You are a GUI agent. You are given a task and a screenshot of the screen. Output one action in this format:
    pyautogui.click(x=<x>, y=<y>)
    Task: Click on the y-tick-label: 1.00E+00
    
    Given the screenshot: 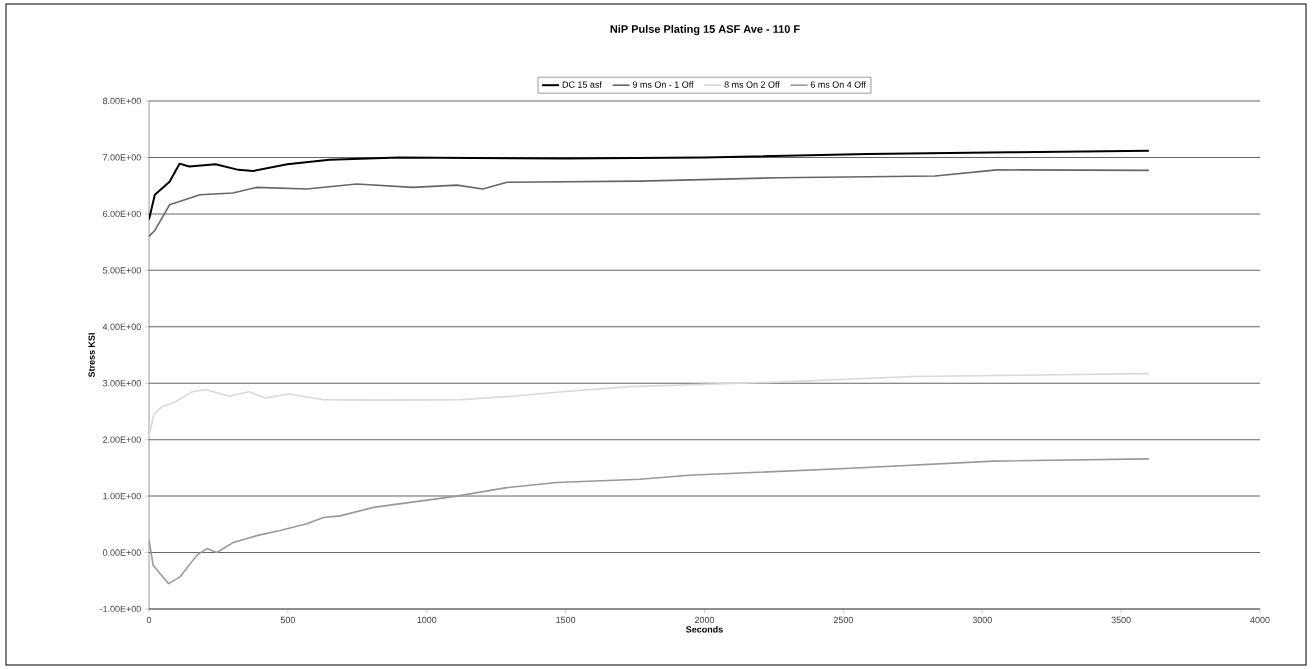 What is the action you would take?
    pyautogui.click(x=122, y=496)
    